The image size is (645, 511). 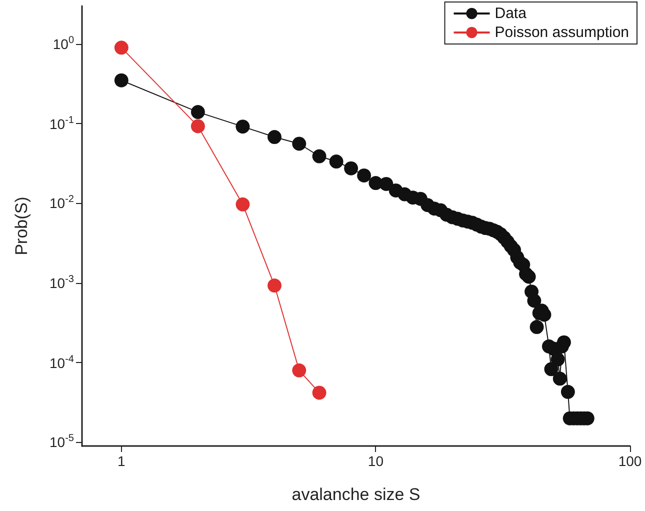 I want to click on y-axis-title: Prob(S), so click(x=21, y=226).